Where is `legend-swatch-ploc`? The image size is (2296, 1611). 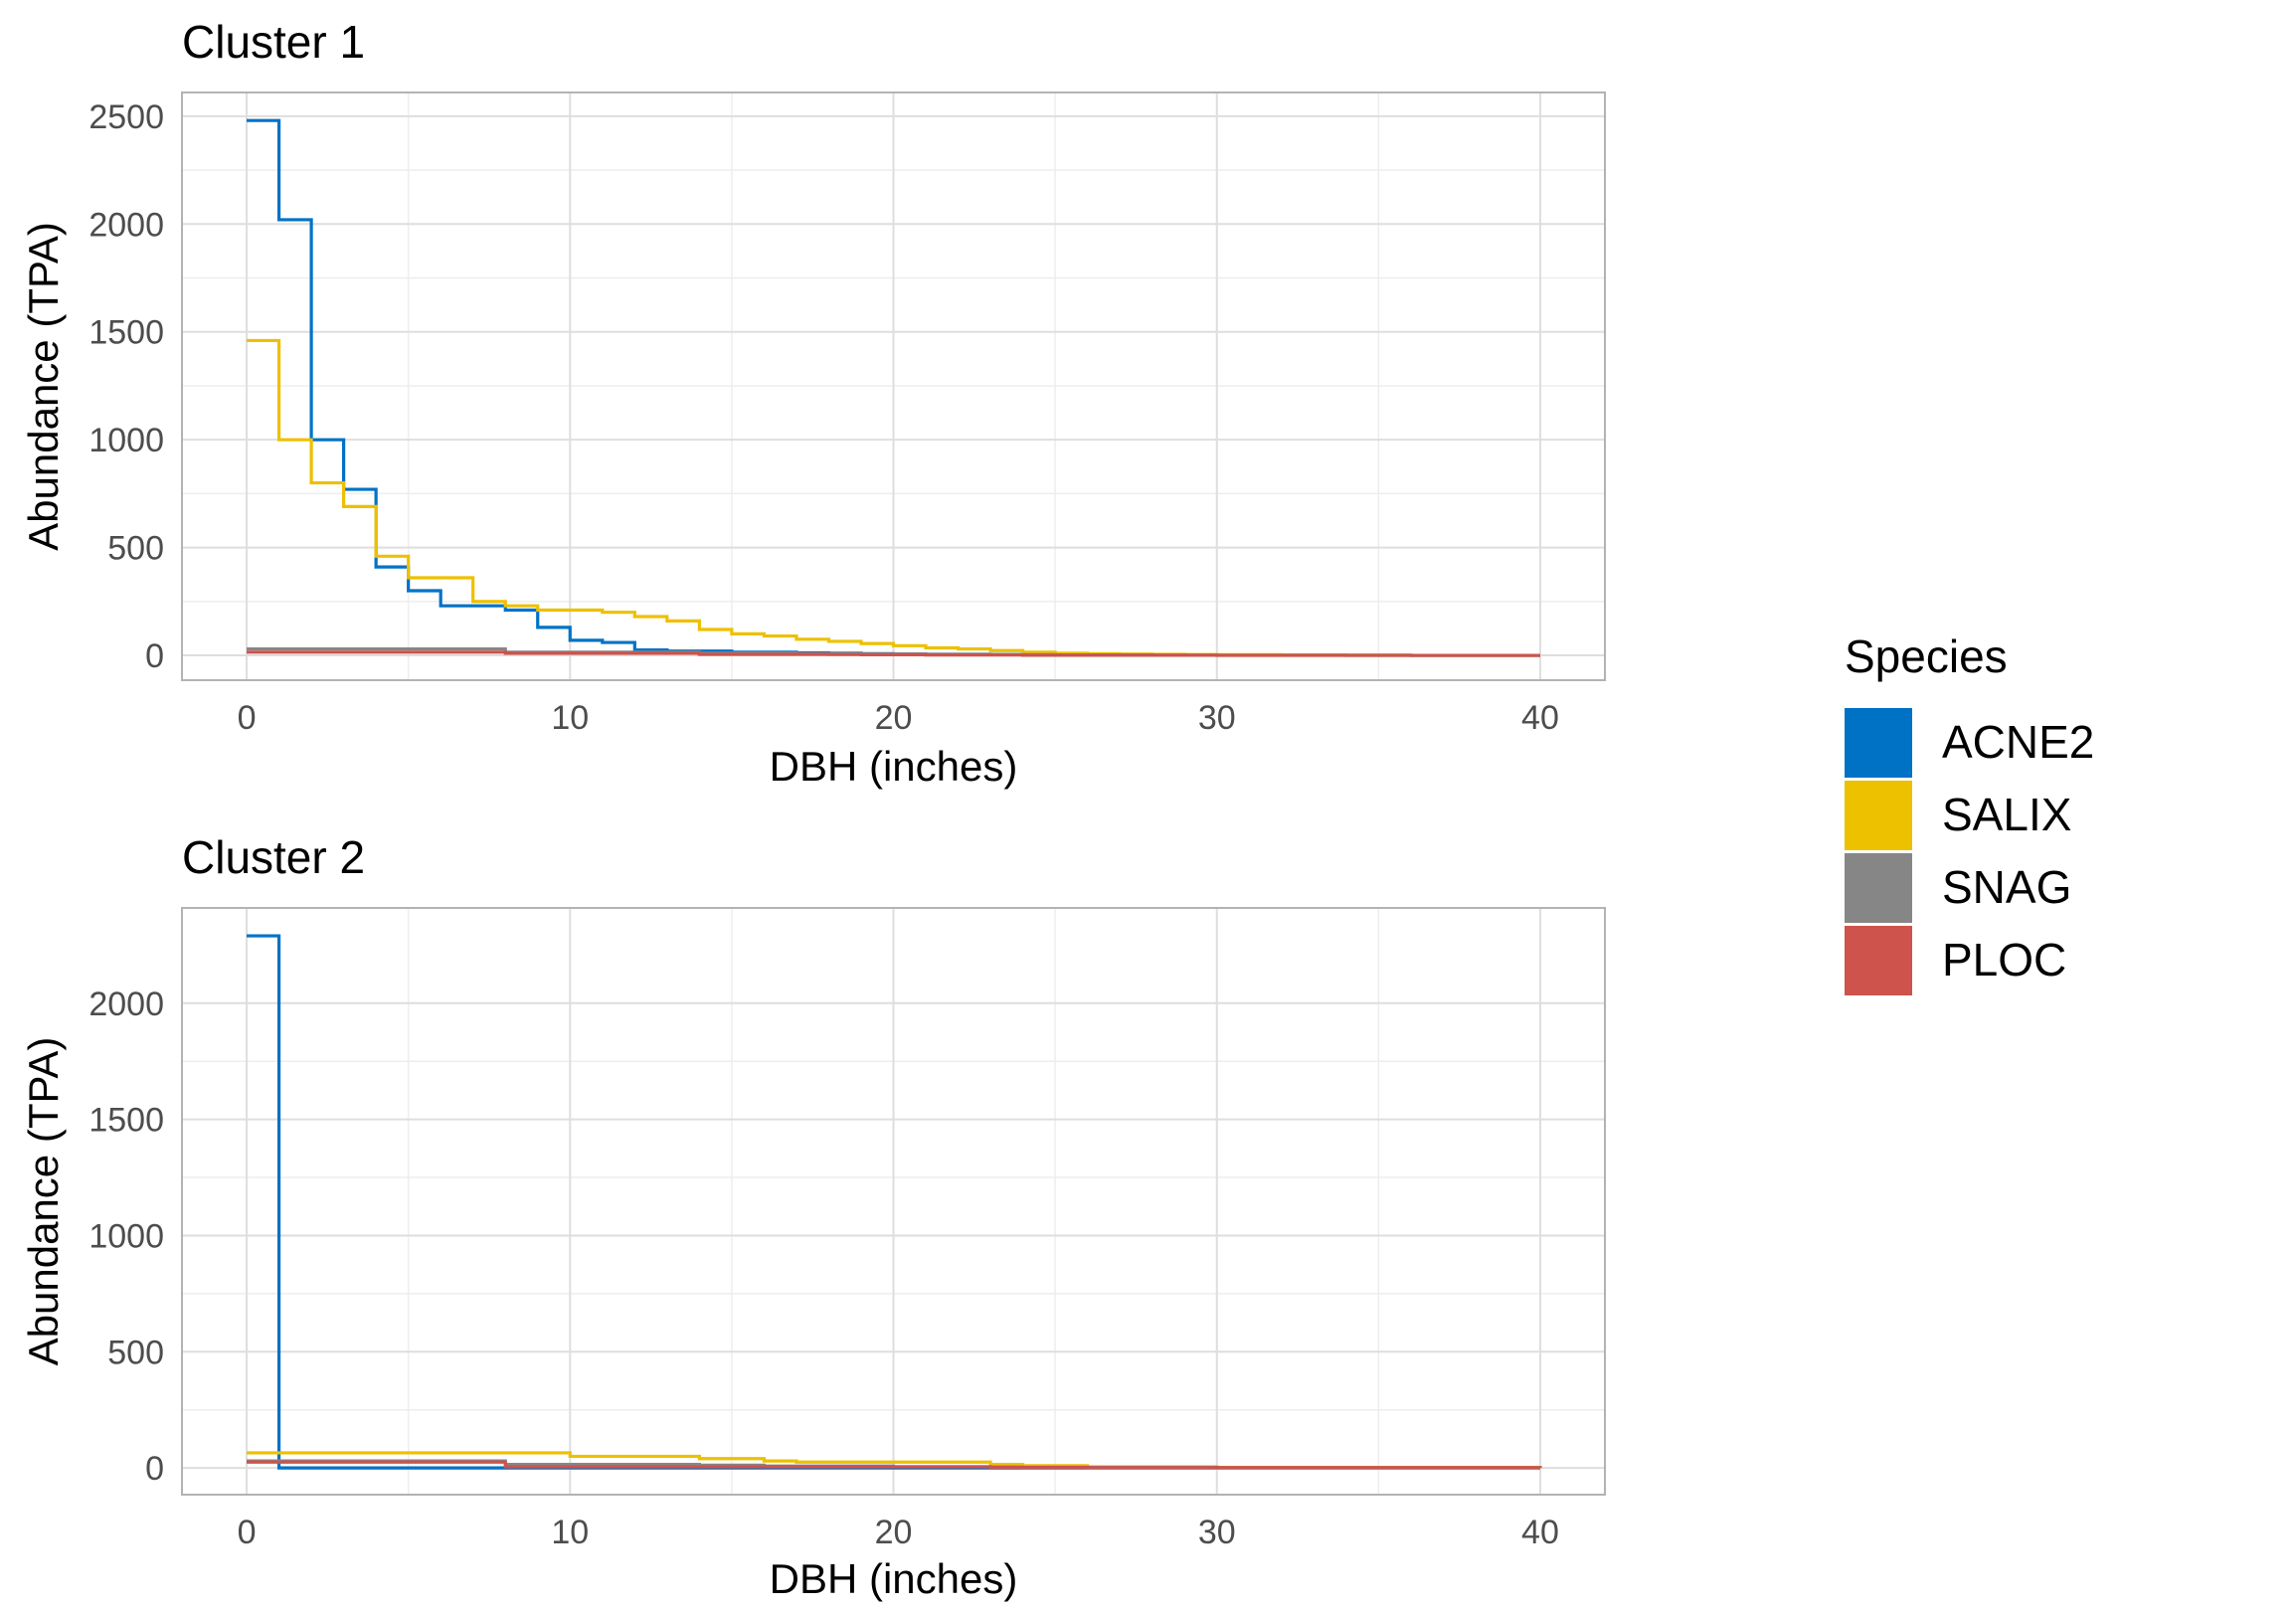 legend-swatch-ploc is located at coordinates (1878, 961).